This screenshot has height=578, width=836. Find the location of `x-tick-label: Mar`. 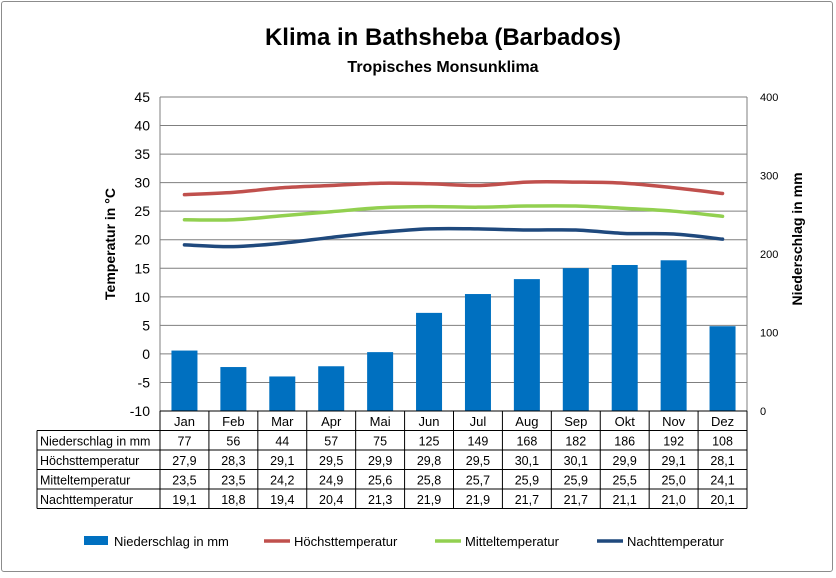

x-tick-label: Mar is located at coordinates (282, 421).